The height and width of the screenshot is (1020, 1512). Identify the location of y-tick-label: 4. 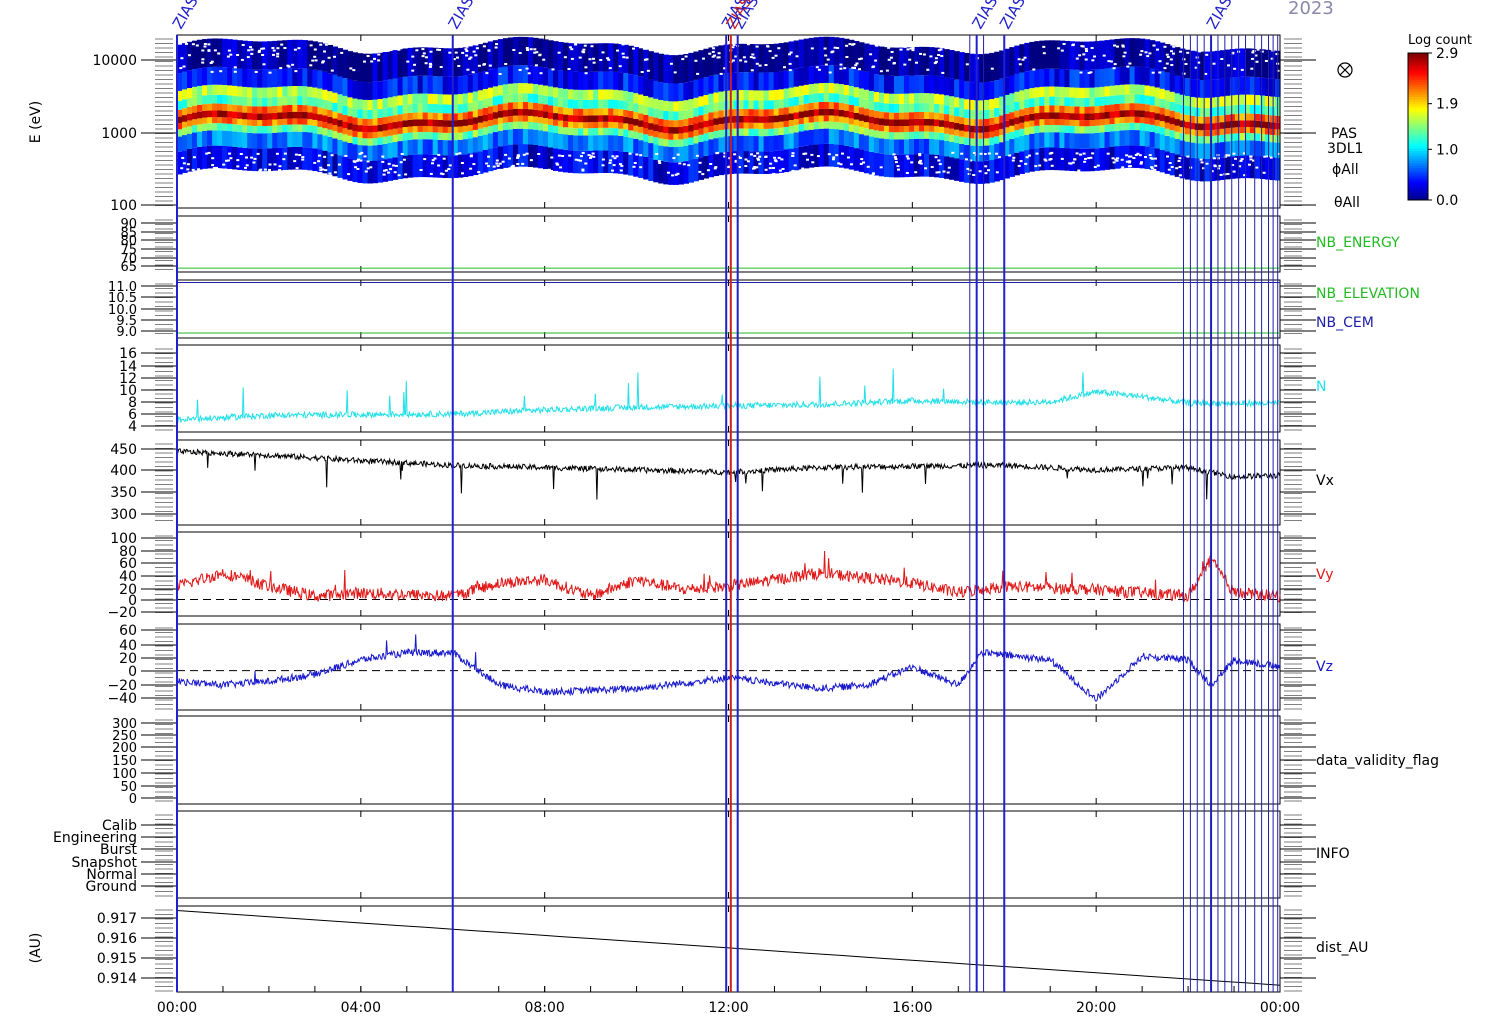
(132, 427).